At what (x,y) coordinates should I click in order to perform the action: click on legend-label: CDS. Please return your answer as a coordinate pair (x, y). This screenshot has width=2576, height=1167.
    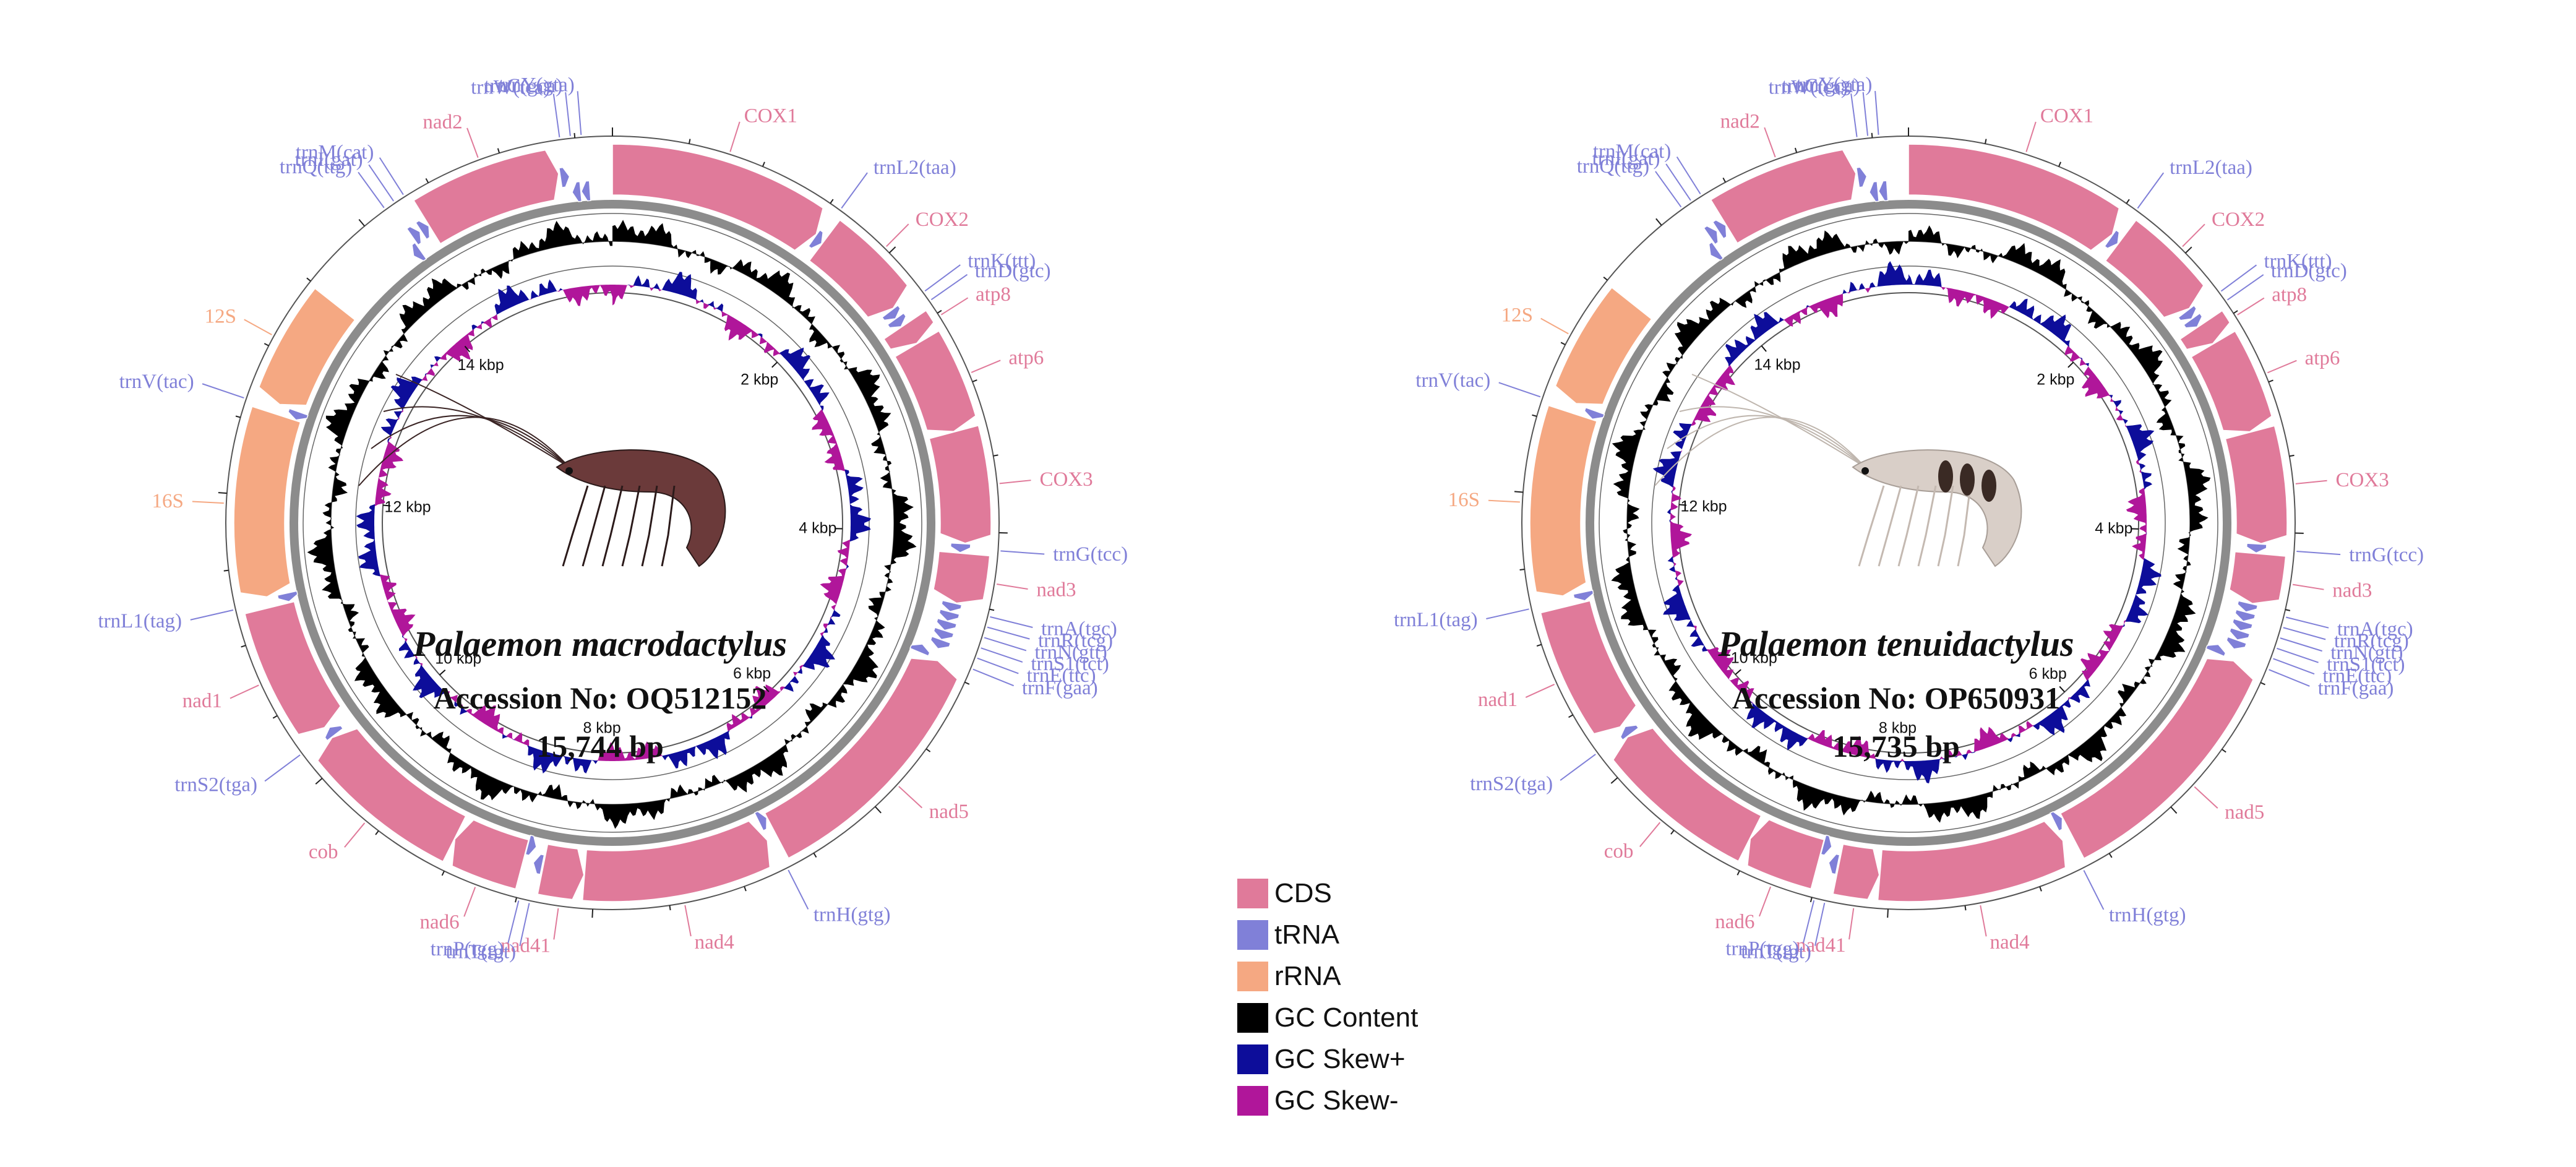
    Looking at the image, I should click on (1303, 893).